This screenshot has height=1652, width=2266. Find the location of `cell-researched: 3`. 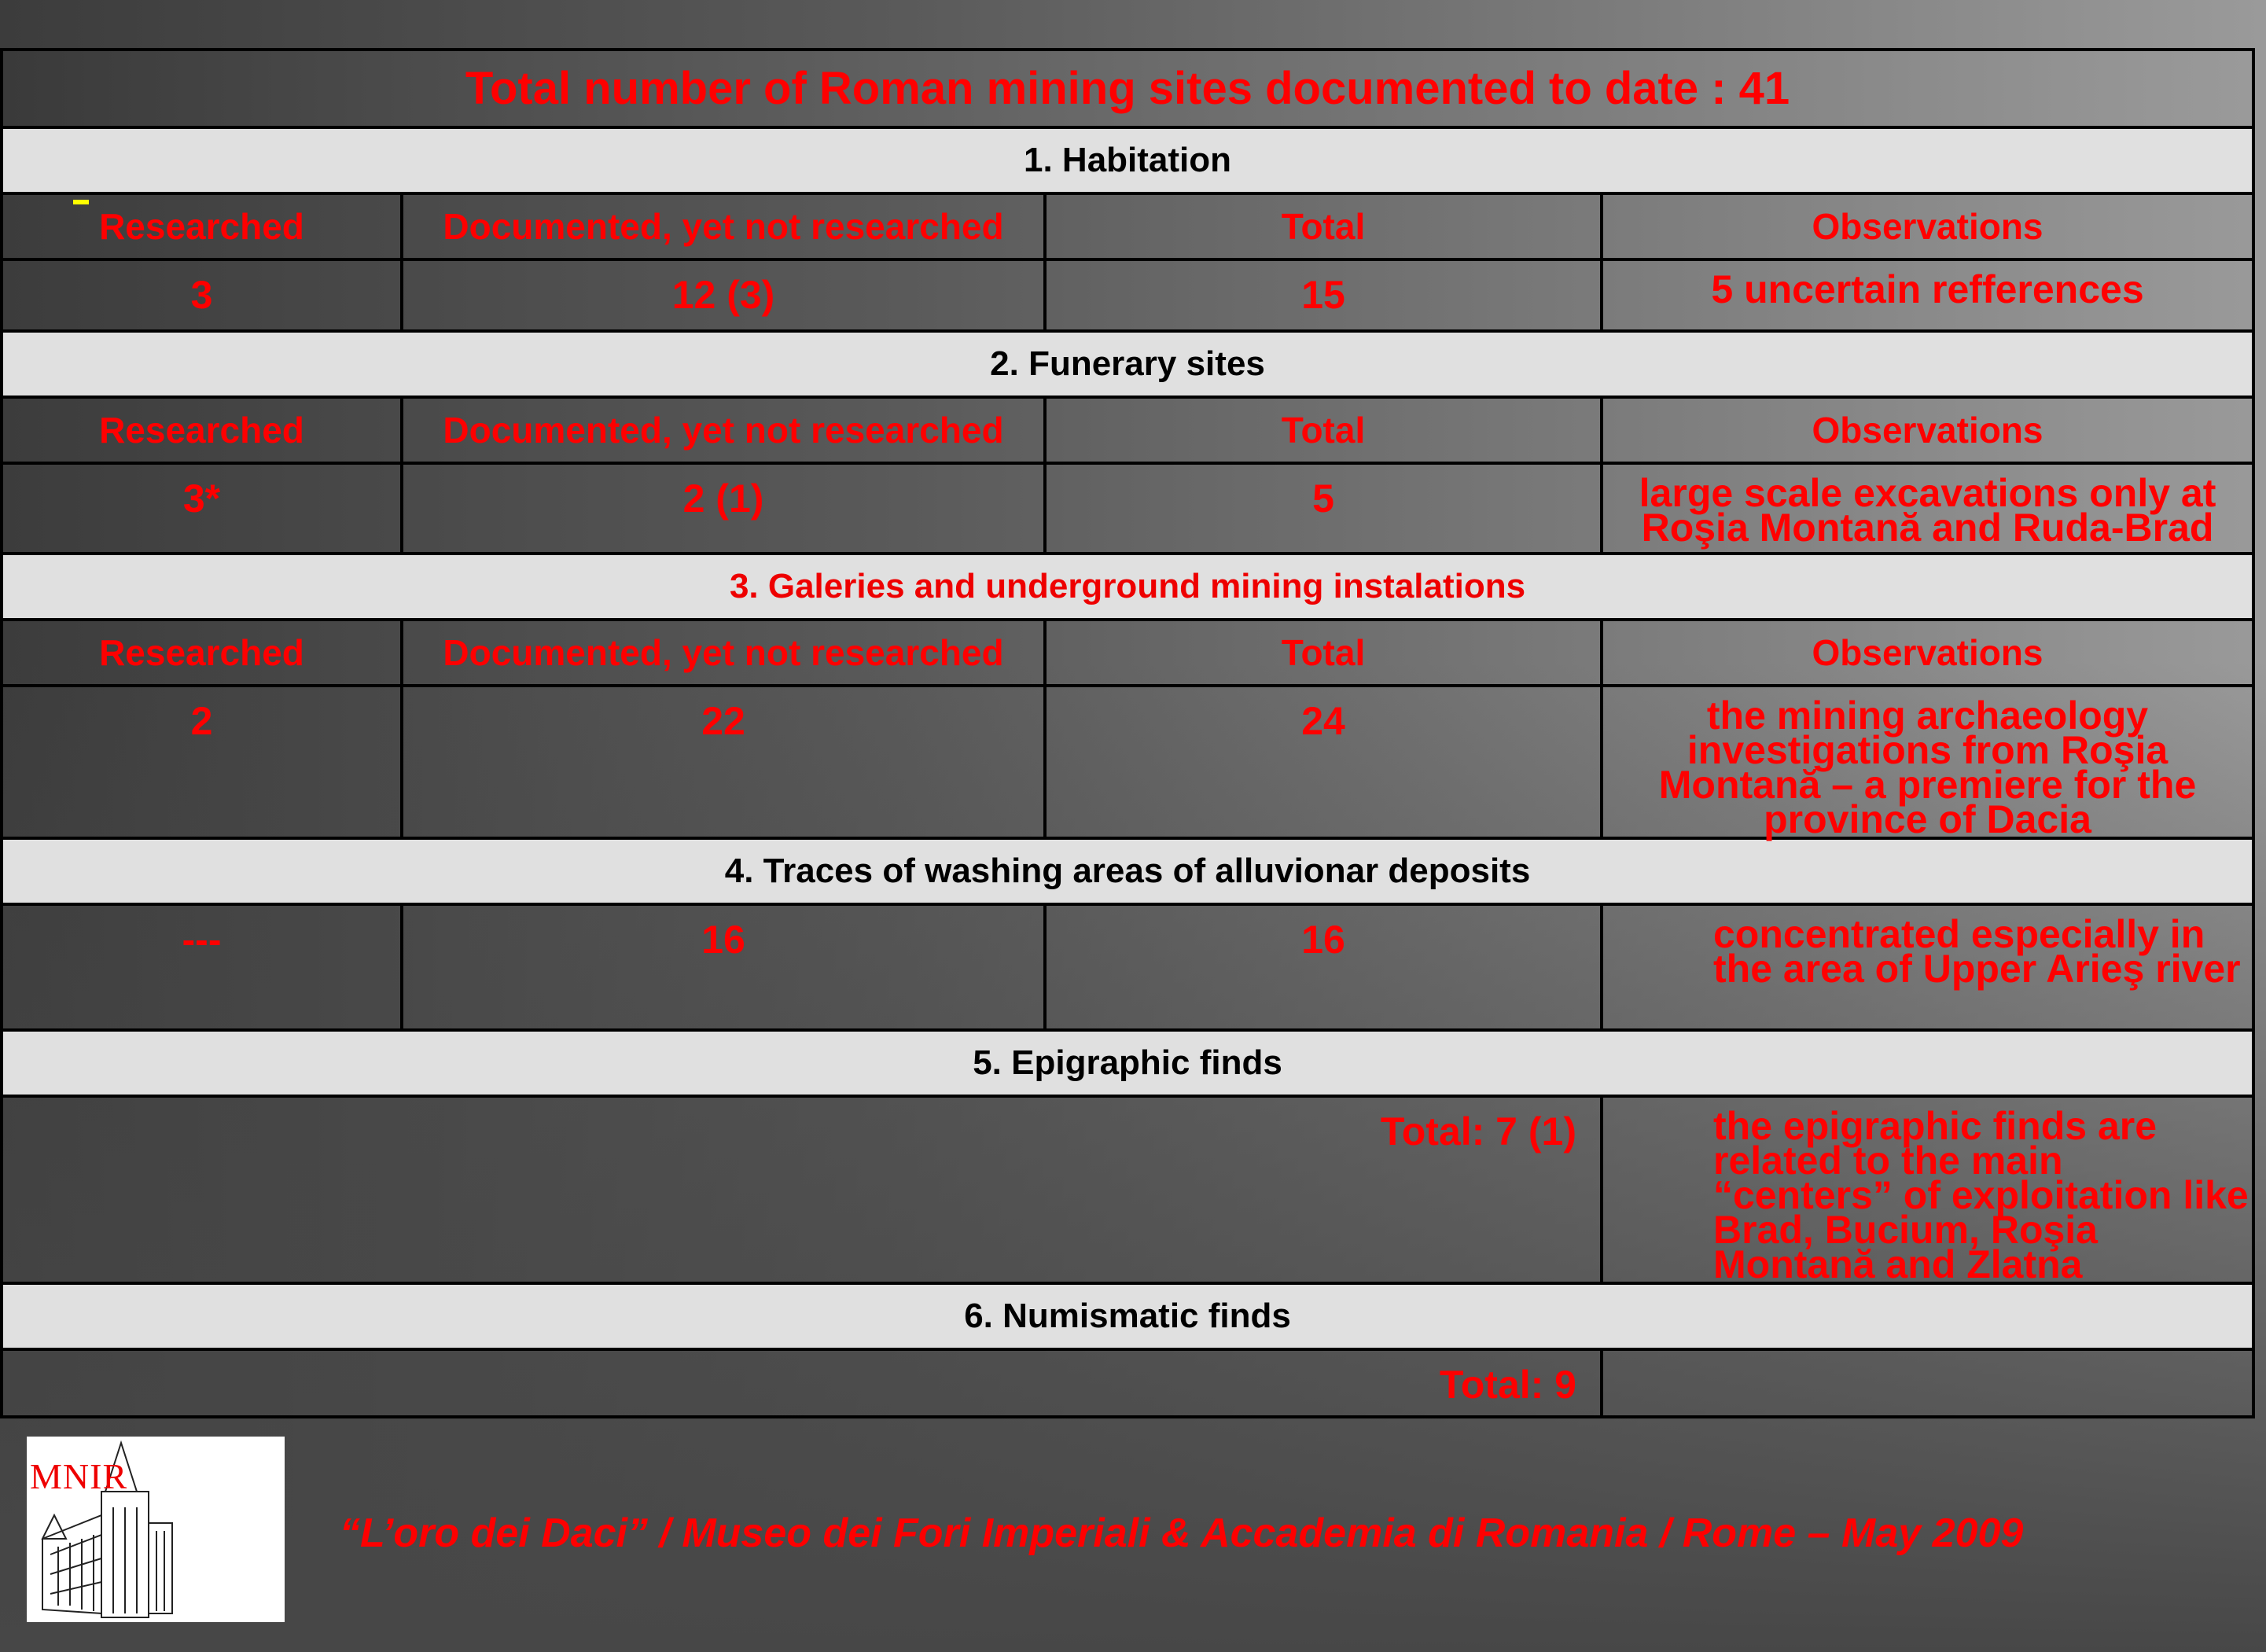

cell-researched: 3 is located at coordinates (201, 295).